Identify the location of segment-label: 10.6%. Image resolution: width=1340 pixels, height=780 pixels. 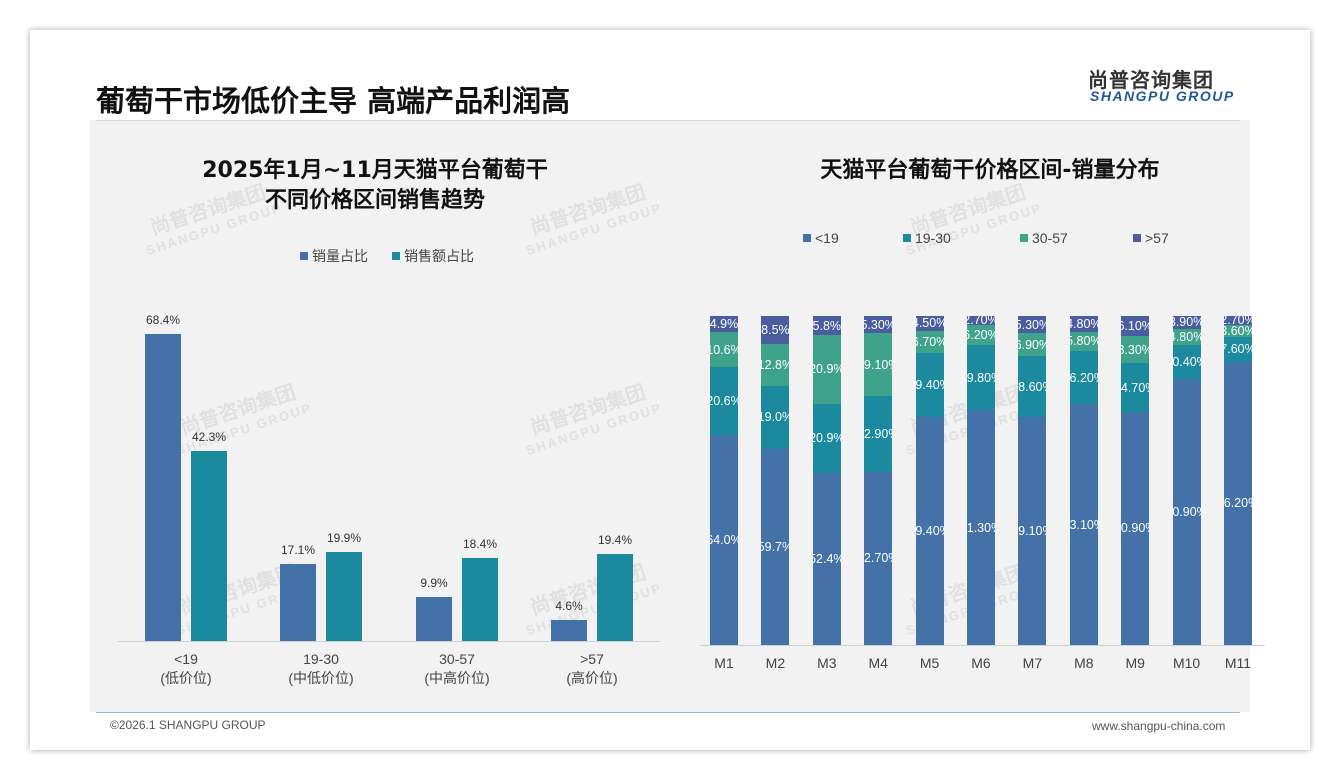
(724, 349).